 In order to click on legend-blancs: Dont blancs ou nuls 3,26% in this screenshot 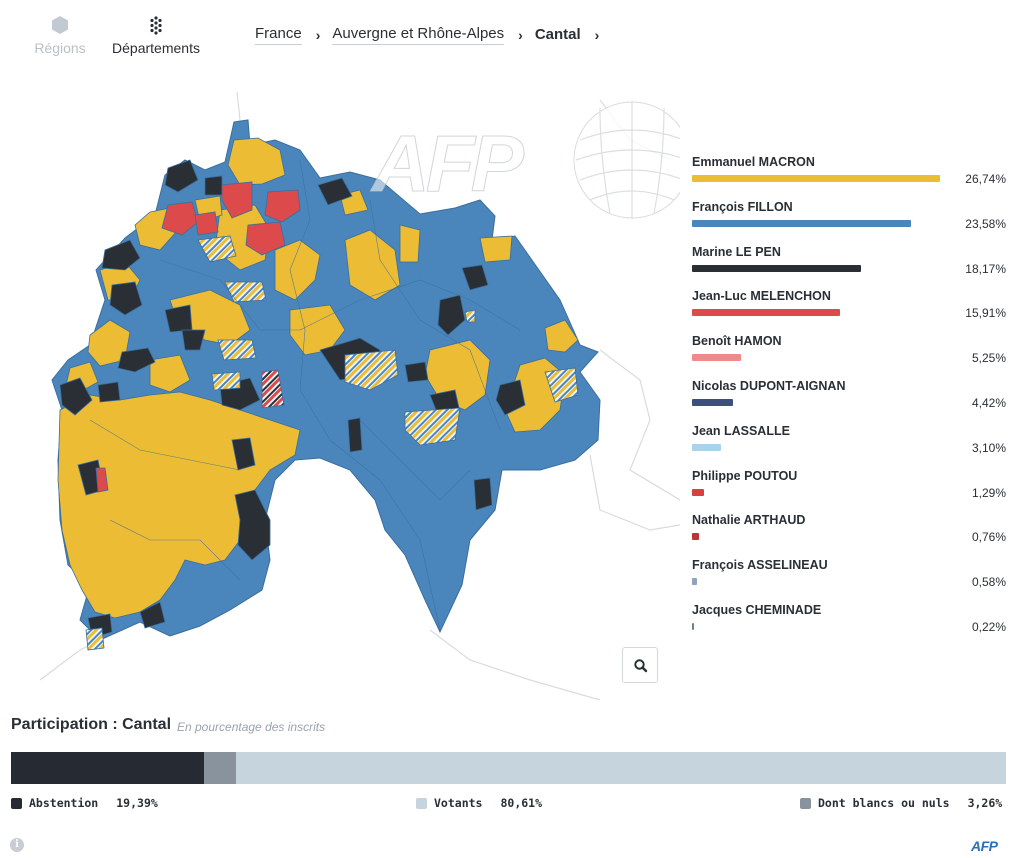, I will do `click(901, 803)`.